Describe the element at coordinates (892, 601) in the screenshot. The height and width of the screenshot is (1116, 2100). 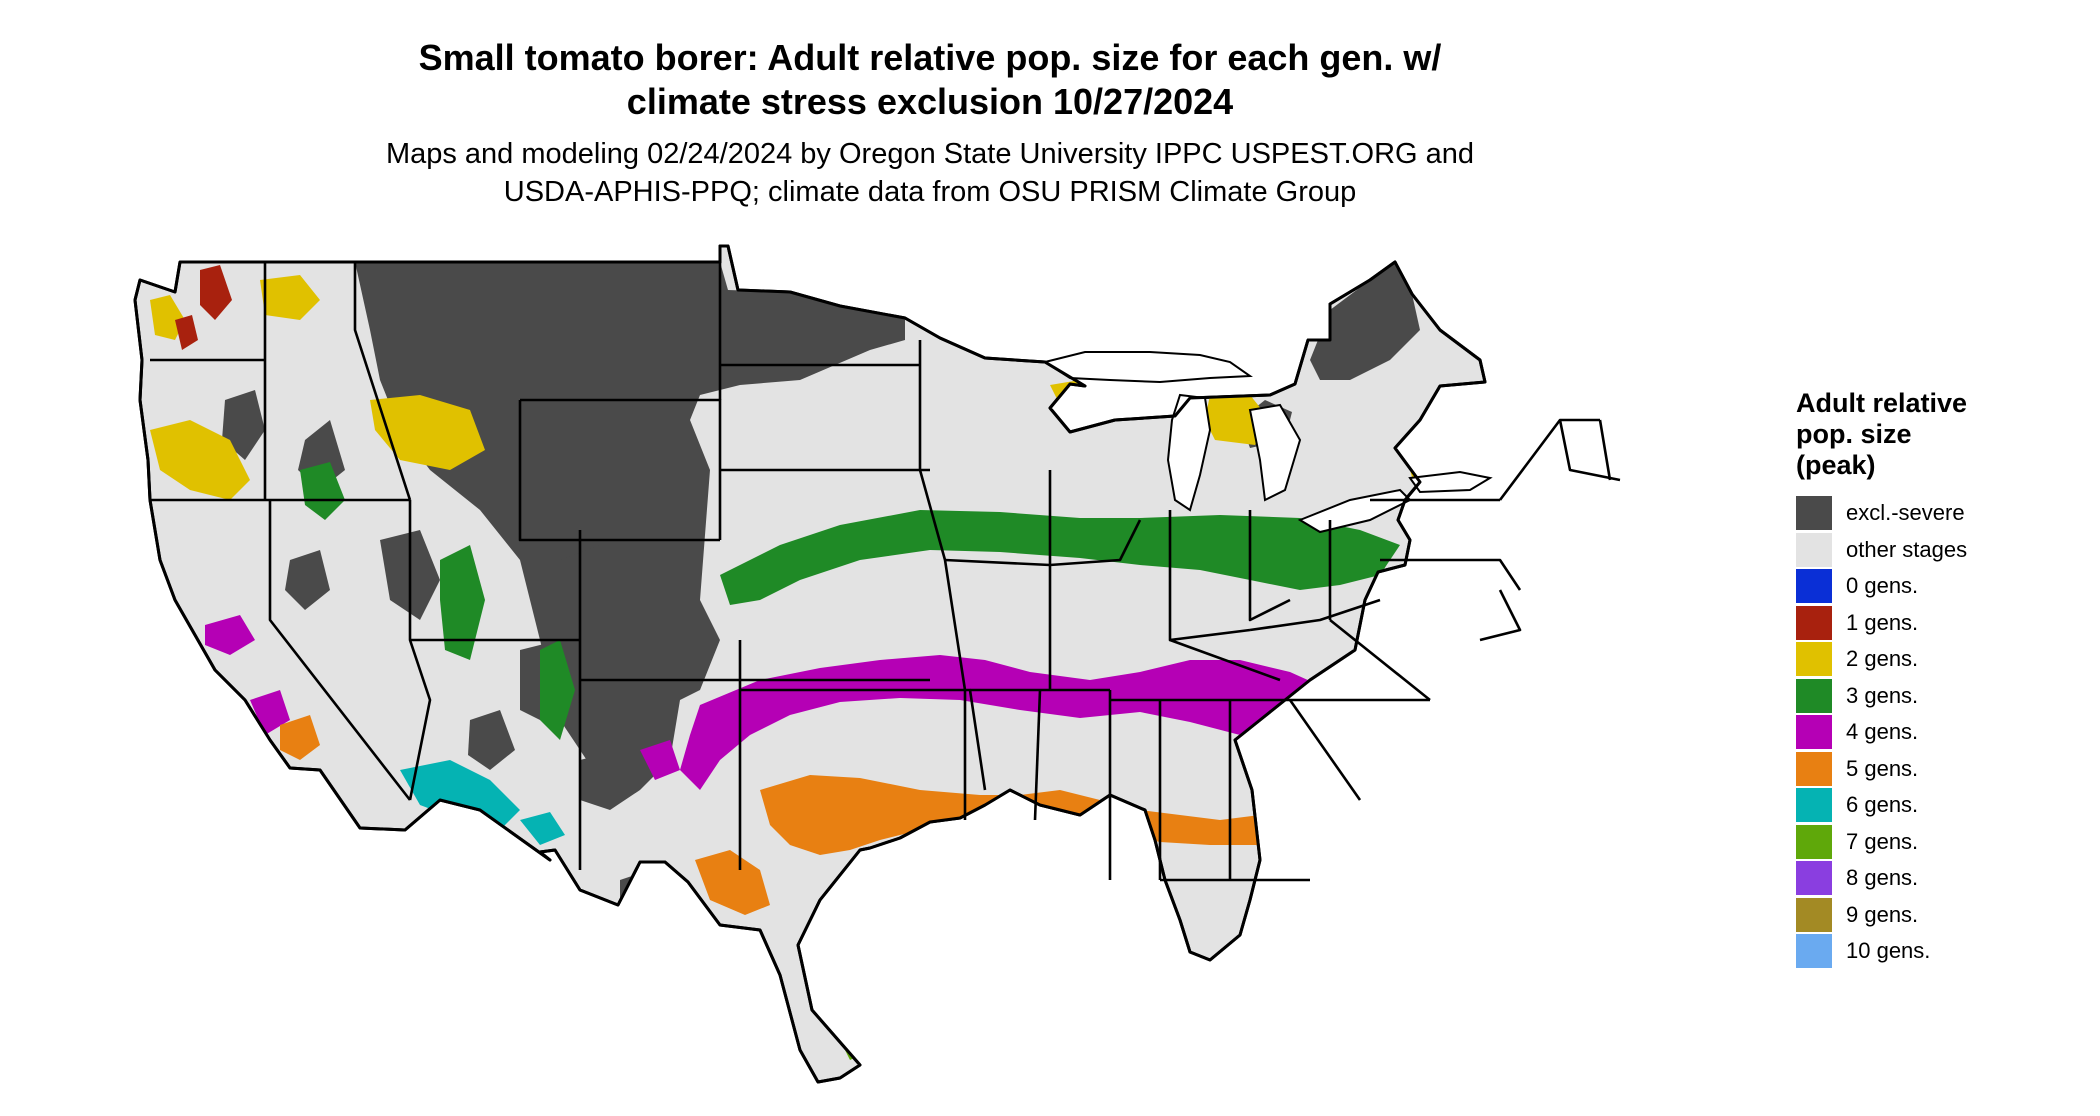
I see `zone-3-gens` at that location.